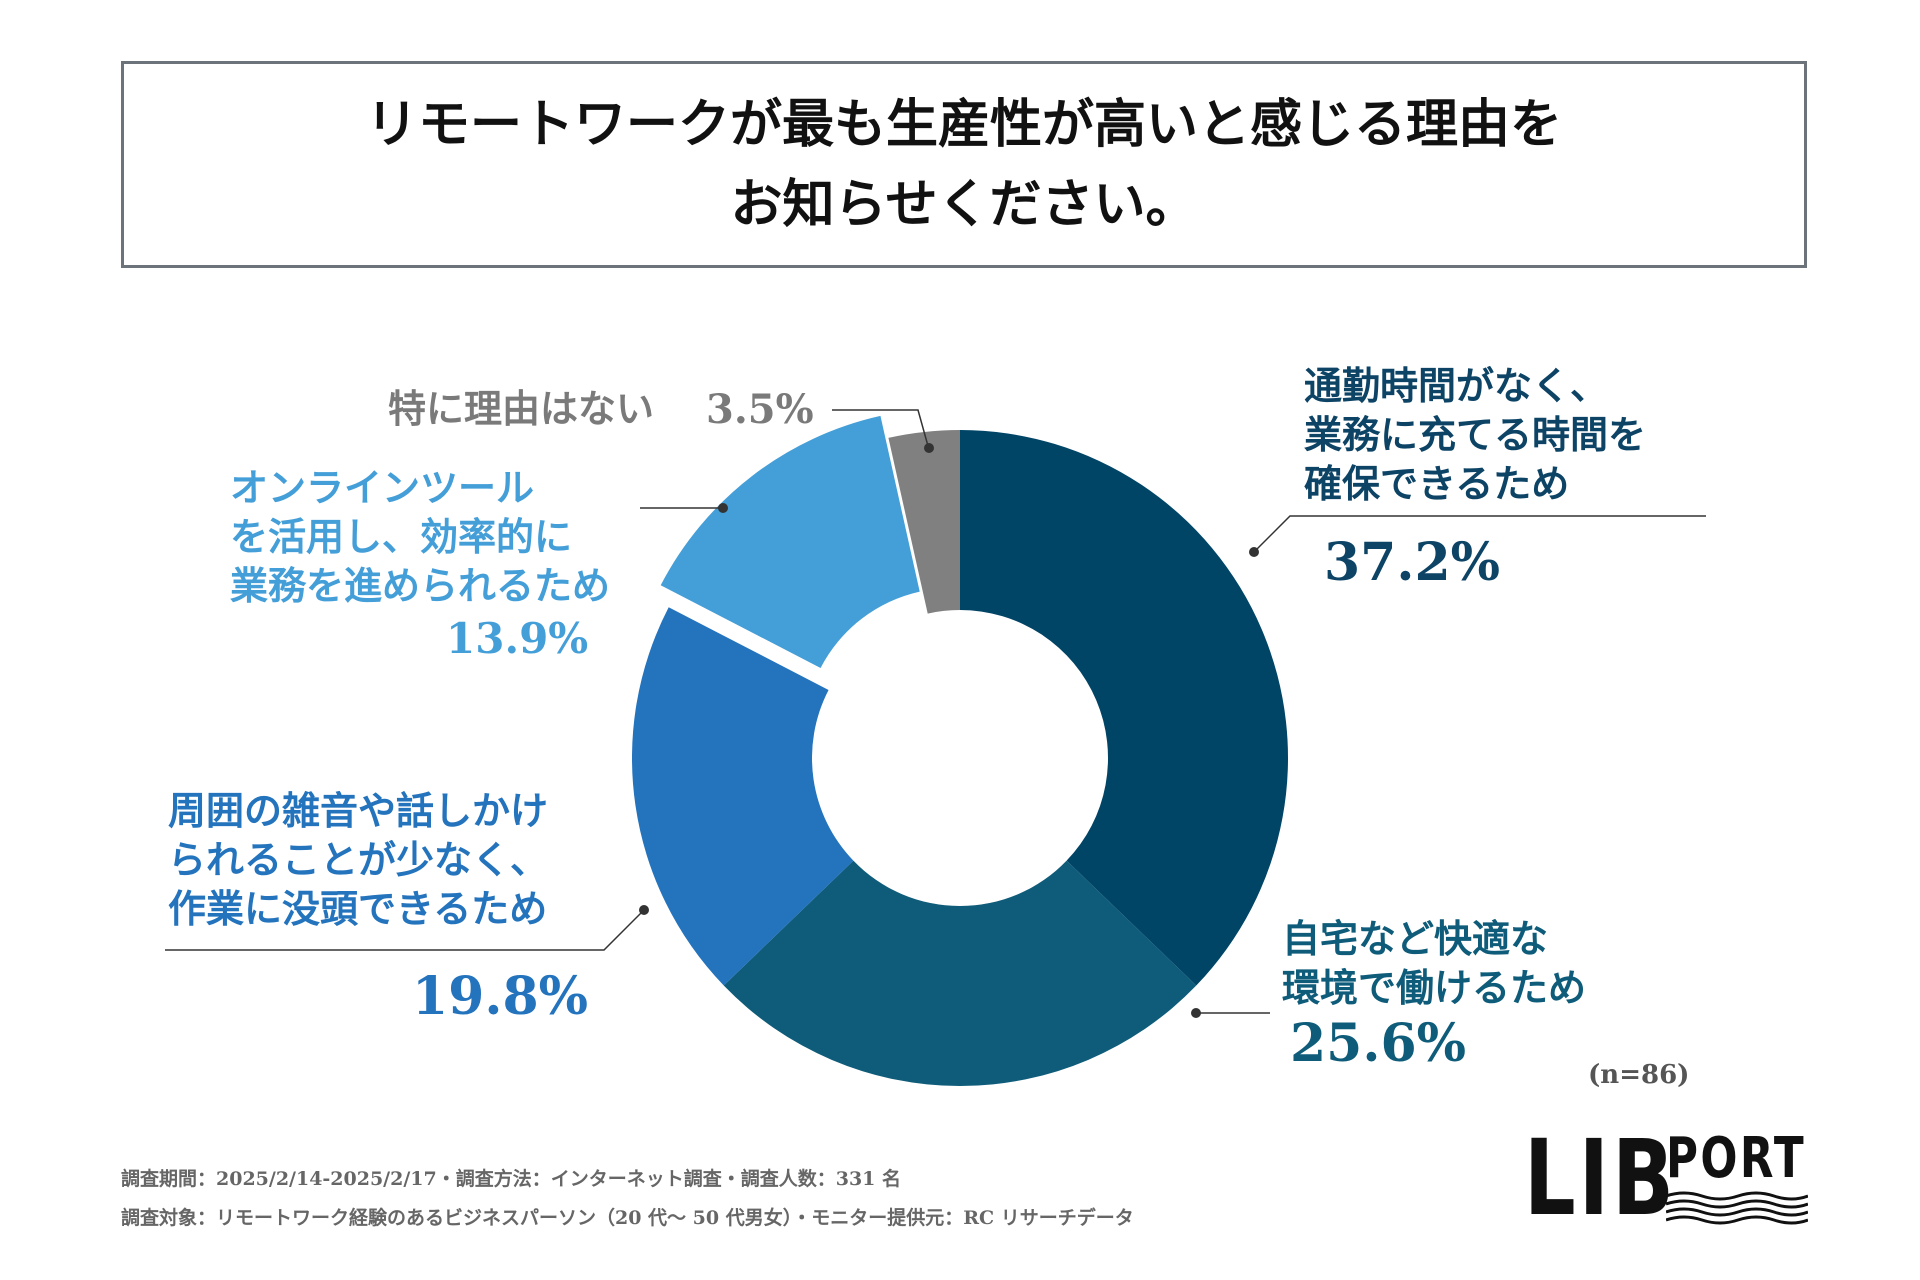 The height and width of the screenshot is (1280, 1920). Describe the element at coordinates (401, 536) in the screenshot. I see `slice-label-3-line-2: を活用し、効率的に` at that location.